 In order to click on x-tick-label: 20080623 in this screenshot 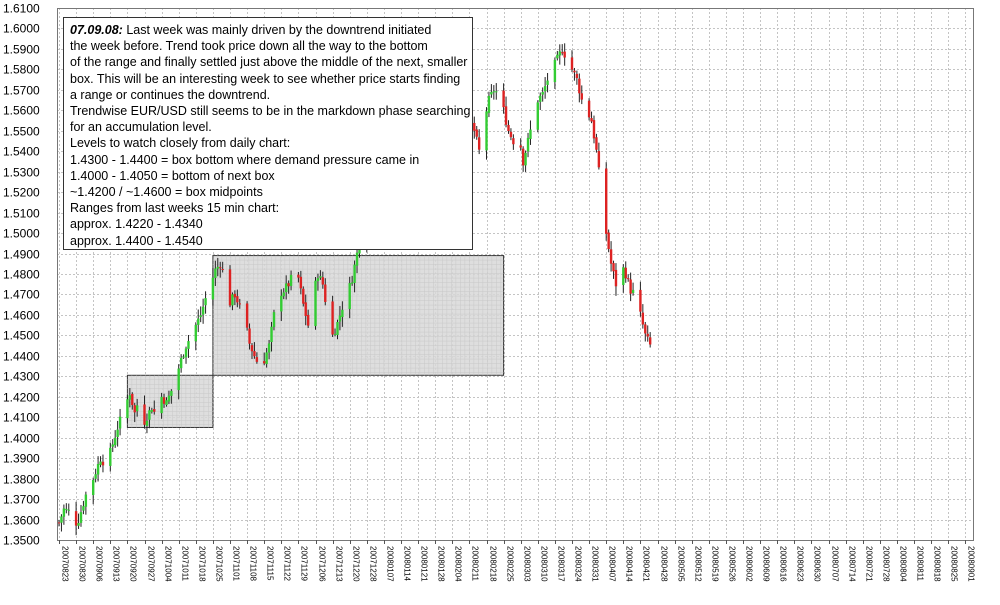, I will do `click(800, 564)`.